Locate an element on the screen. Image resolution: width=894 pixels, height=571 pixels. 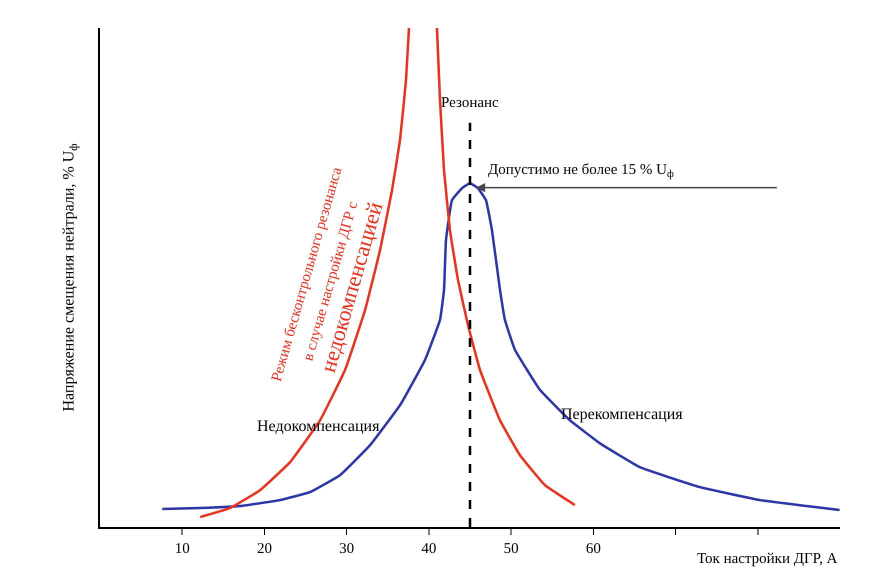
x-tick-label: 50 is located at coordinates (511, 549).